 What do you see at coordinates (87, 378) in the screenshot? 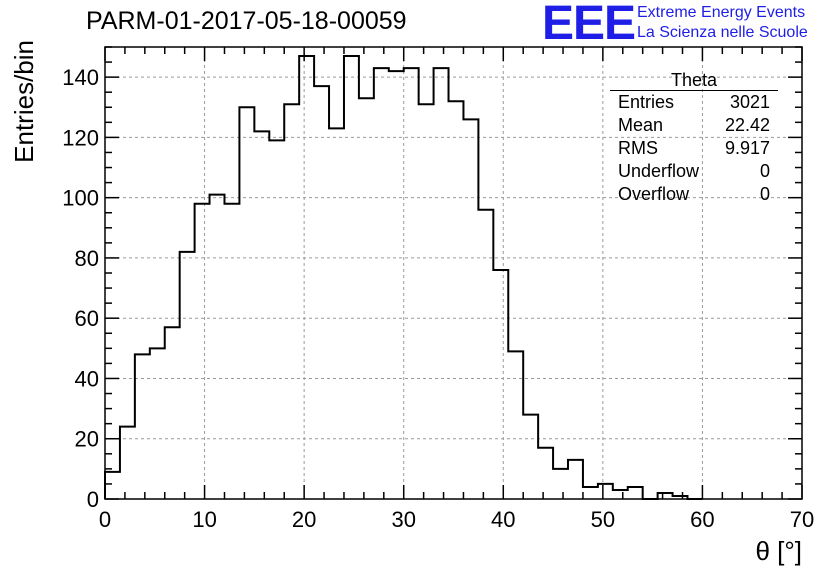
I see `y-tick-label: 40` at bounding box center [87, 378].